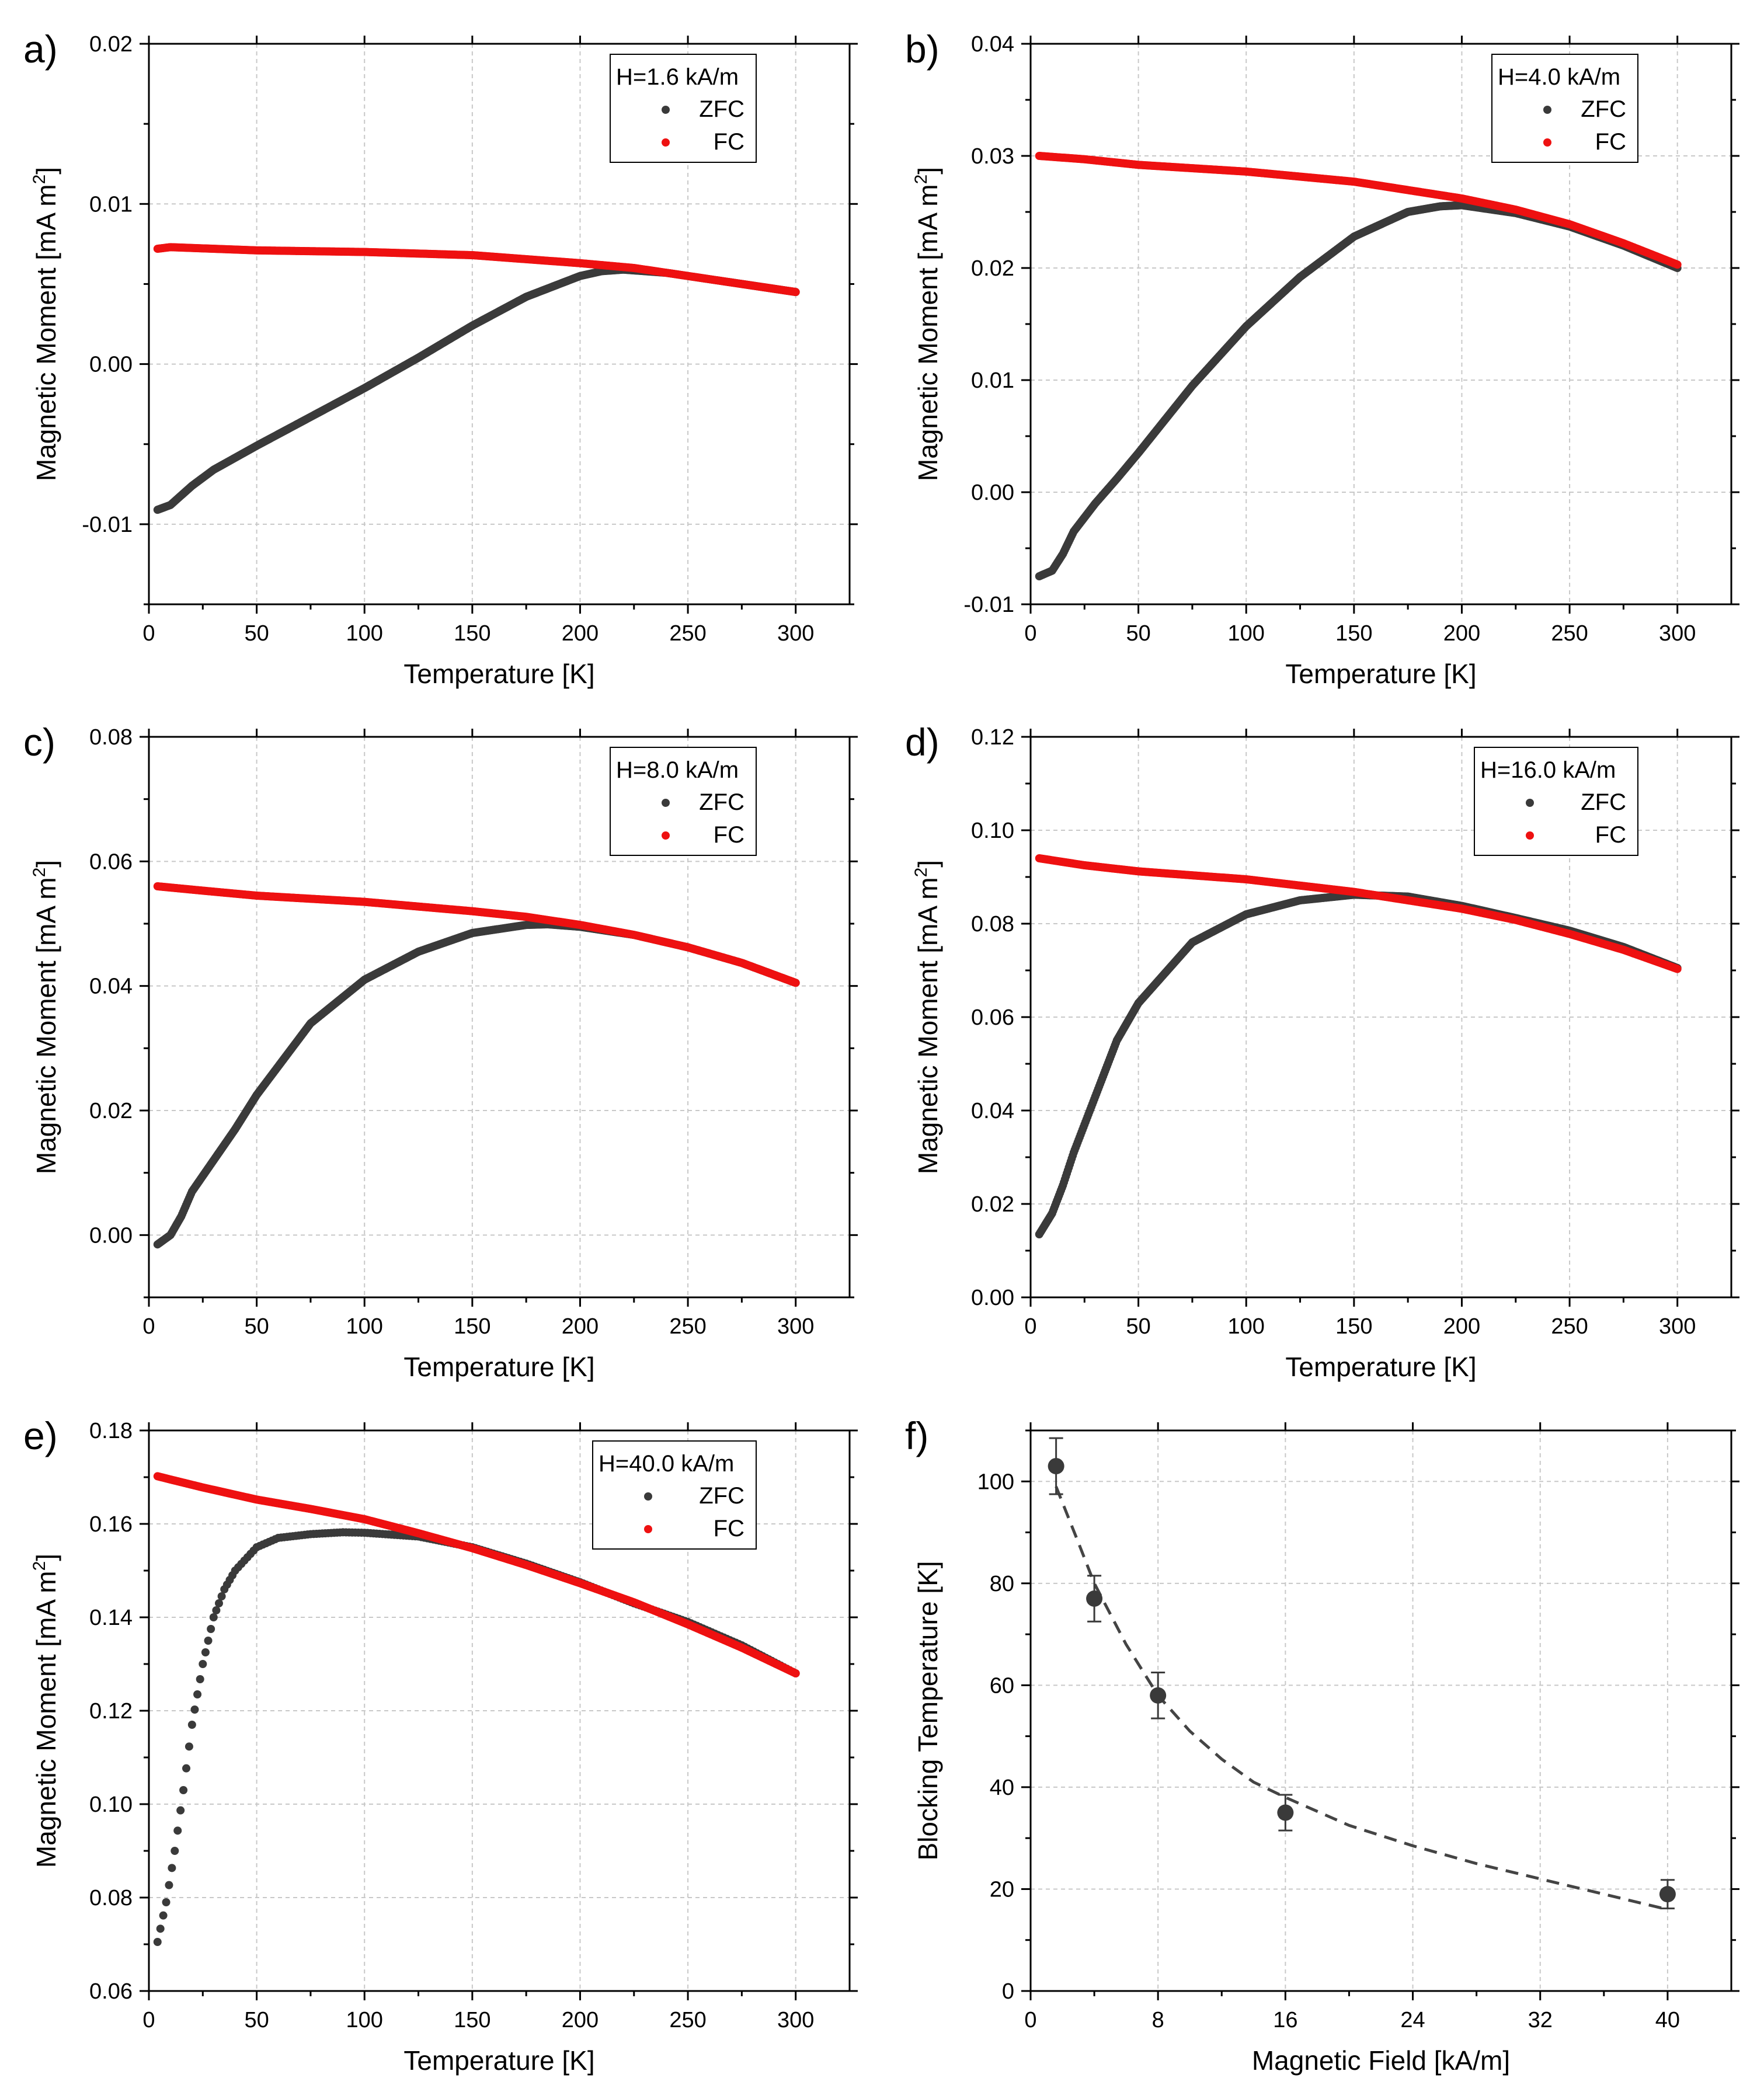 The height and width of the screenshot is (2099, 1764). I want to click on panel-label: a), so click(40, 49).